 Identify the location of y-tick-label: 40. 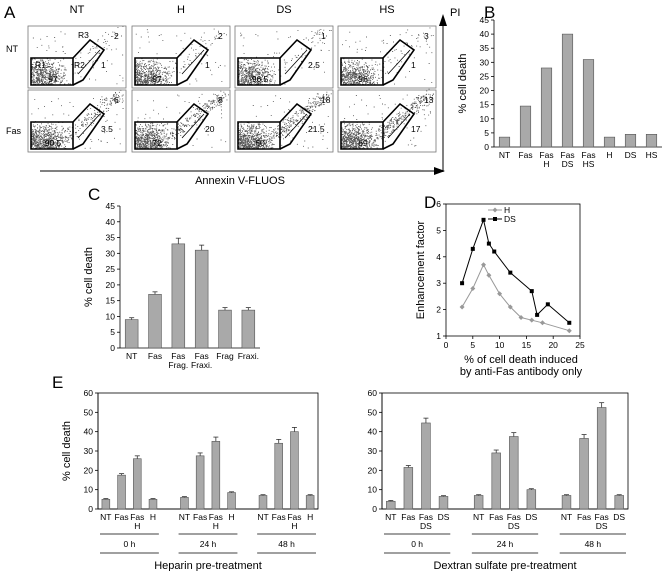
(111, 222).